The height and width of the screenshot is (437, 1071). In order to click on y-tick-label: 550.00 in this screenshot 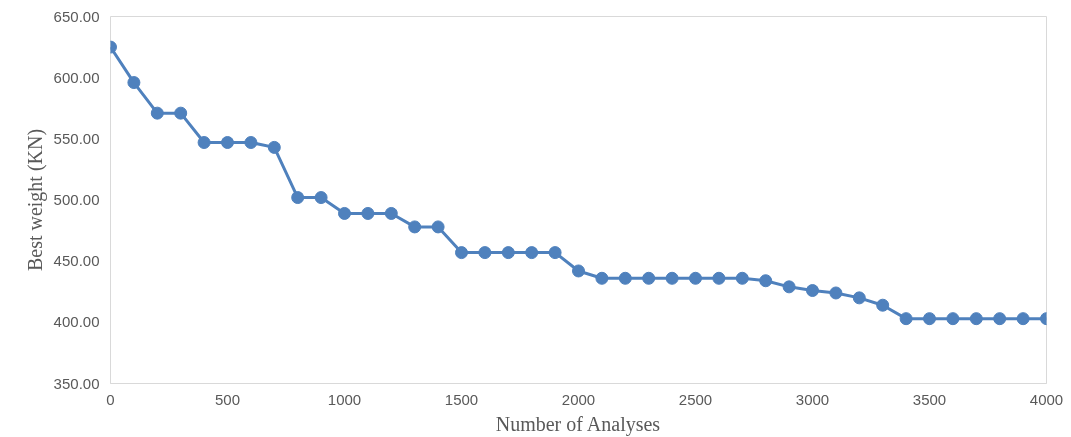, I will do `click(76, 138)`.